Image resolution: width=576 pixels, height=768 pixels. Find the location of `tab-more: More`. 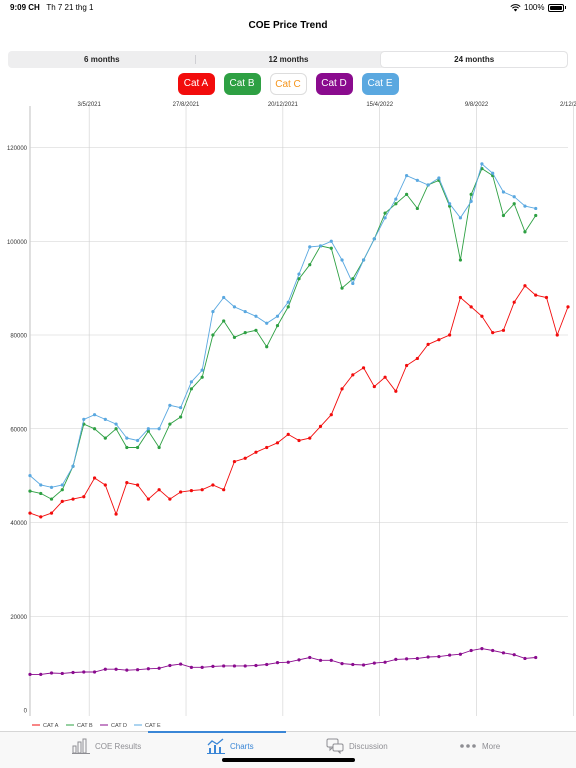

tab-more: More is located at coordinates (479, 746).